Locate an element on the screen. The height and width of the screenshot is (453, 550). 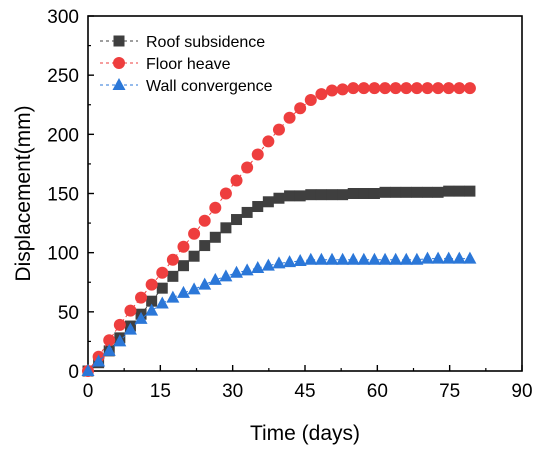
y-tick-label: 150 is located at coordinates (63, 195).